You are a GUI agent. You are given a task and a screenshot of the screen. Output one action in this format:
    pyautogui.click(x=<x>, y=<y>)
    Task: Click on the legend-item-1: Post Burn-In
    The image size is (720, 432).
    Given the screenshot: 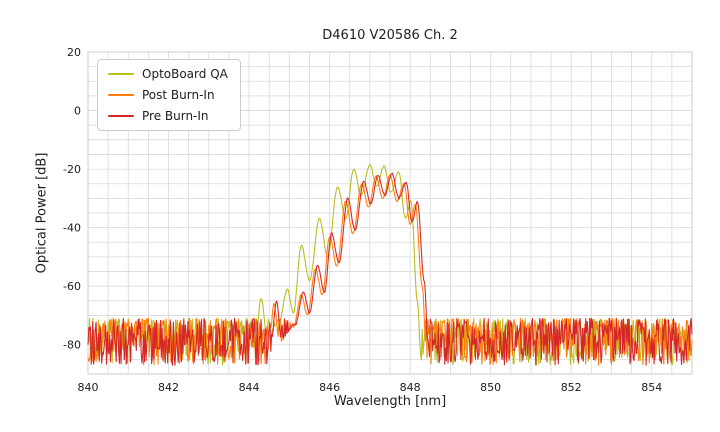 What is the action you would take?
    pyautogui.click(x=168, y=95)
    